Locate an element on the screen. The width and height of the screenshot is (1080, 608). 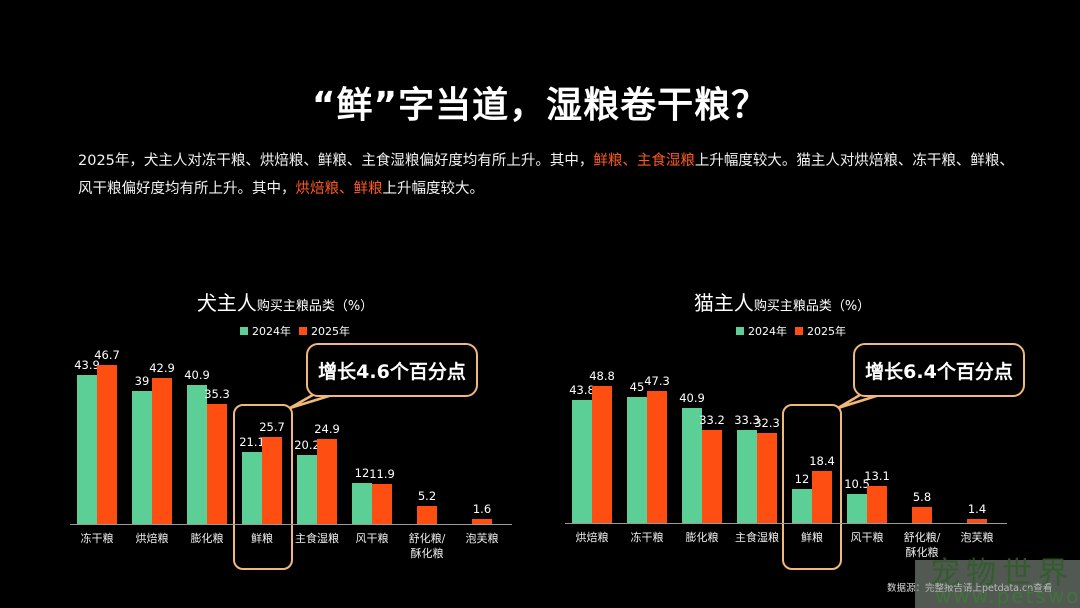
chart-title-main: 犬主人 is located at coordinates (226, 303).